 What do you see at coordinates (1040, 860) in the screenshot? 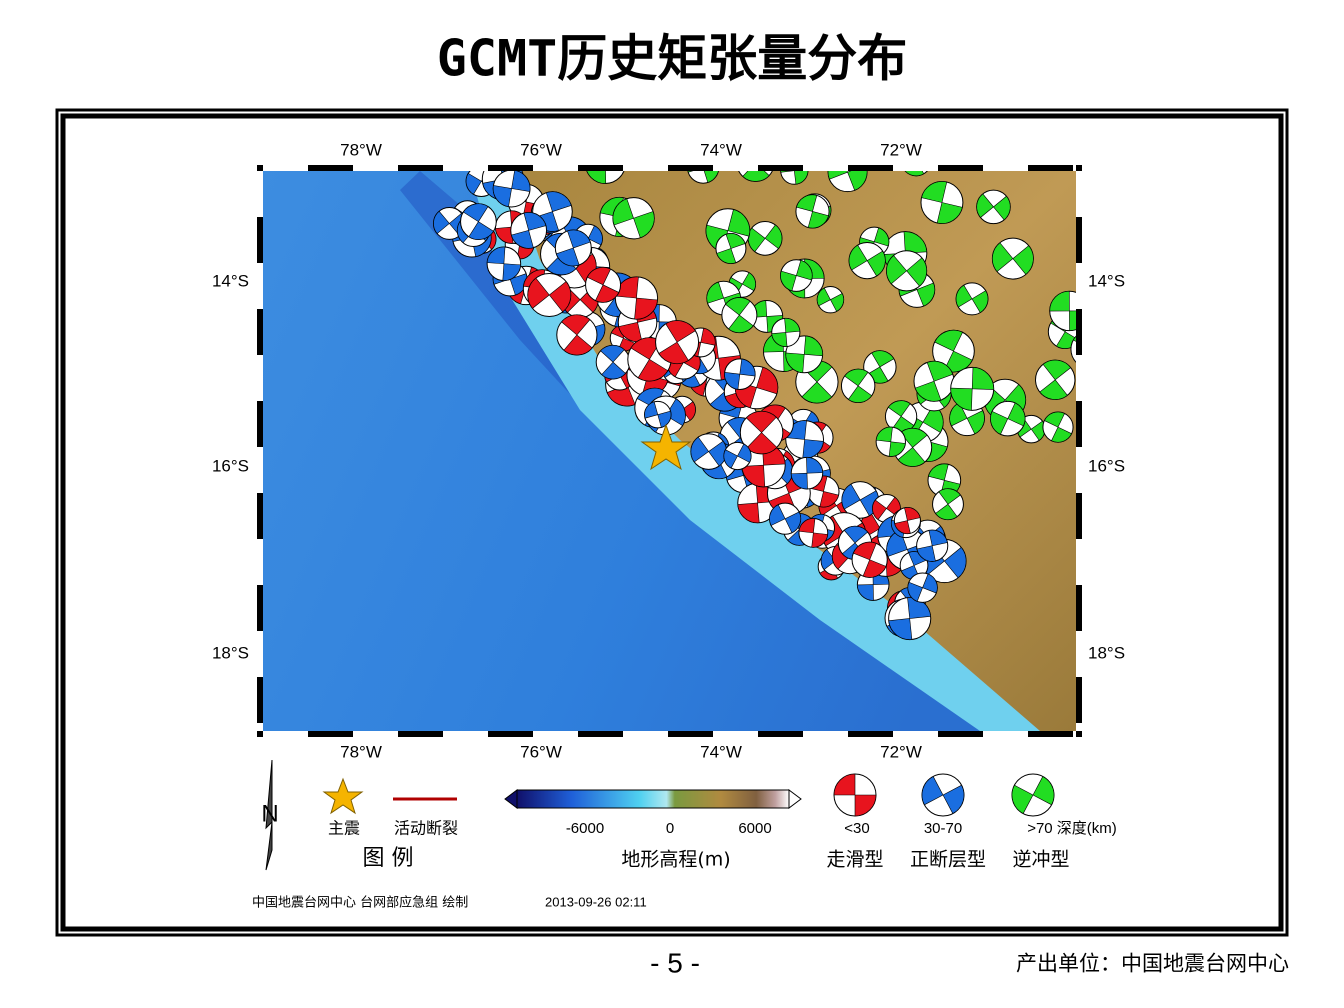
I see `mechanism-type: 逆冲型` at bounding box center [1040, 860].